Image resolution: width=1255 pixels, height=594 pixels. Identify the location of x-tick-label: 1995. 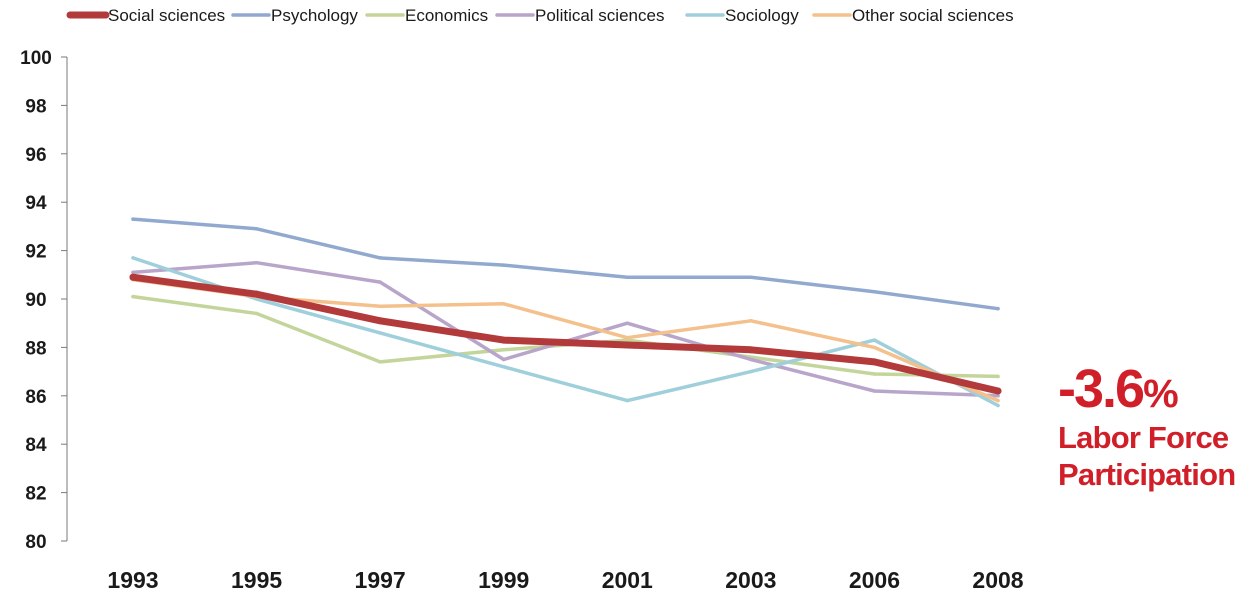
(256, 580).